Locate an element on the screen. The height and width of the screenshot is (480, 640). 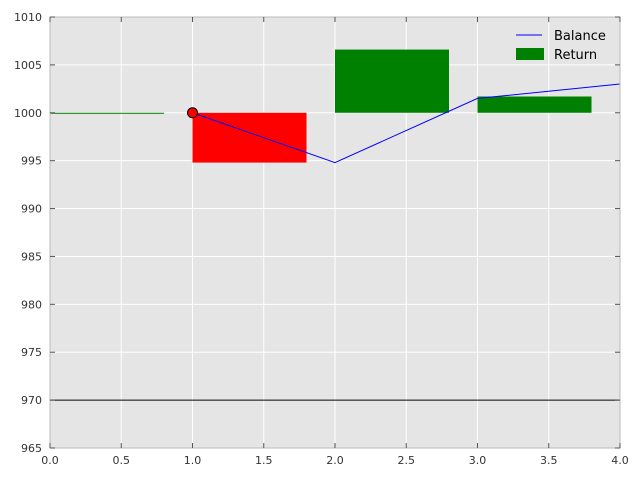
x-tick-label: 3.0 is located at coordinates (478, 460).